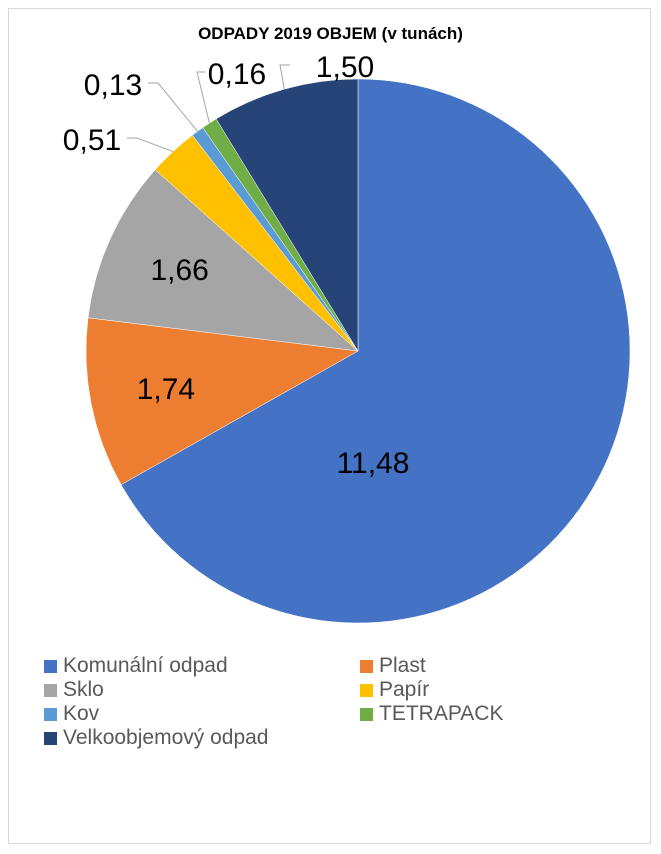 The image size is (661, 854). What do you see at coordinates (113, 85) in the screenshot?
I see `data-label-kov: 0,13` at bounding box center [113, 85].